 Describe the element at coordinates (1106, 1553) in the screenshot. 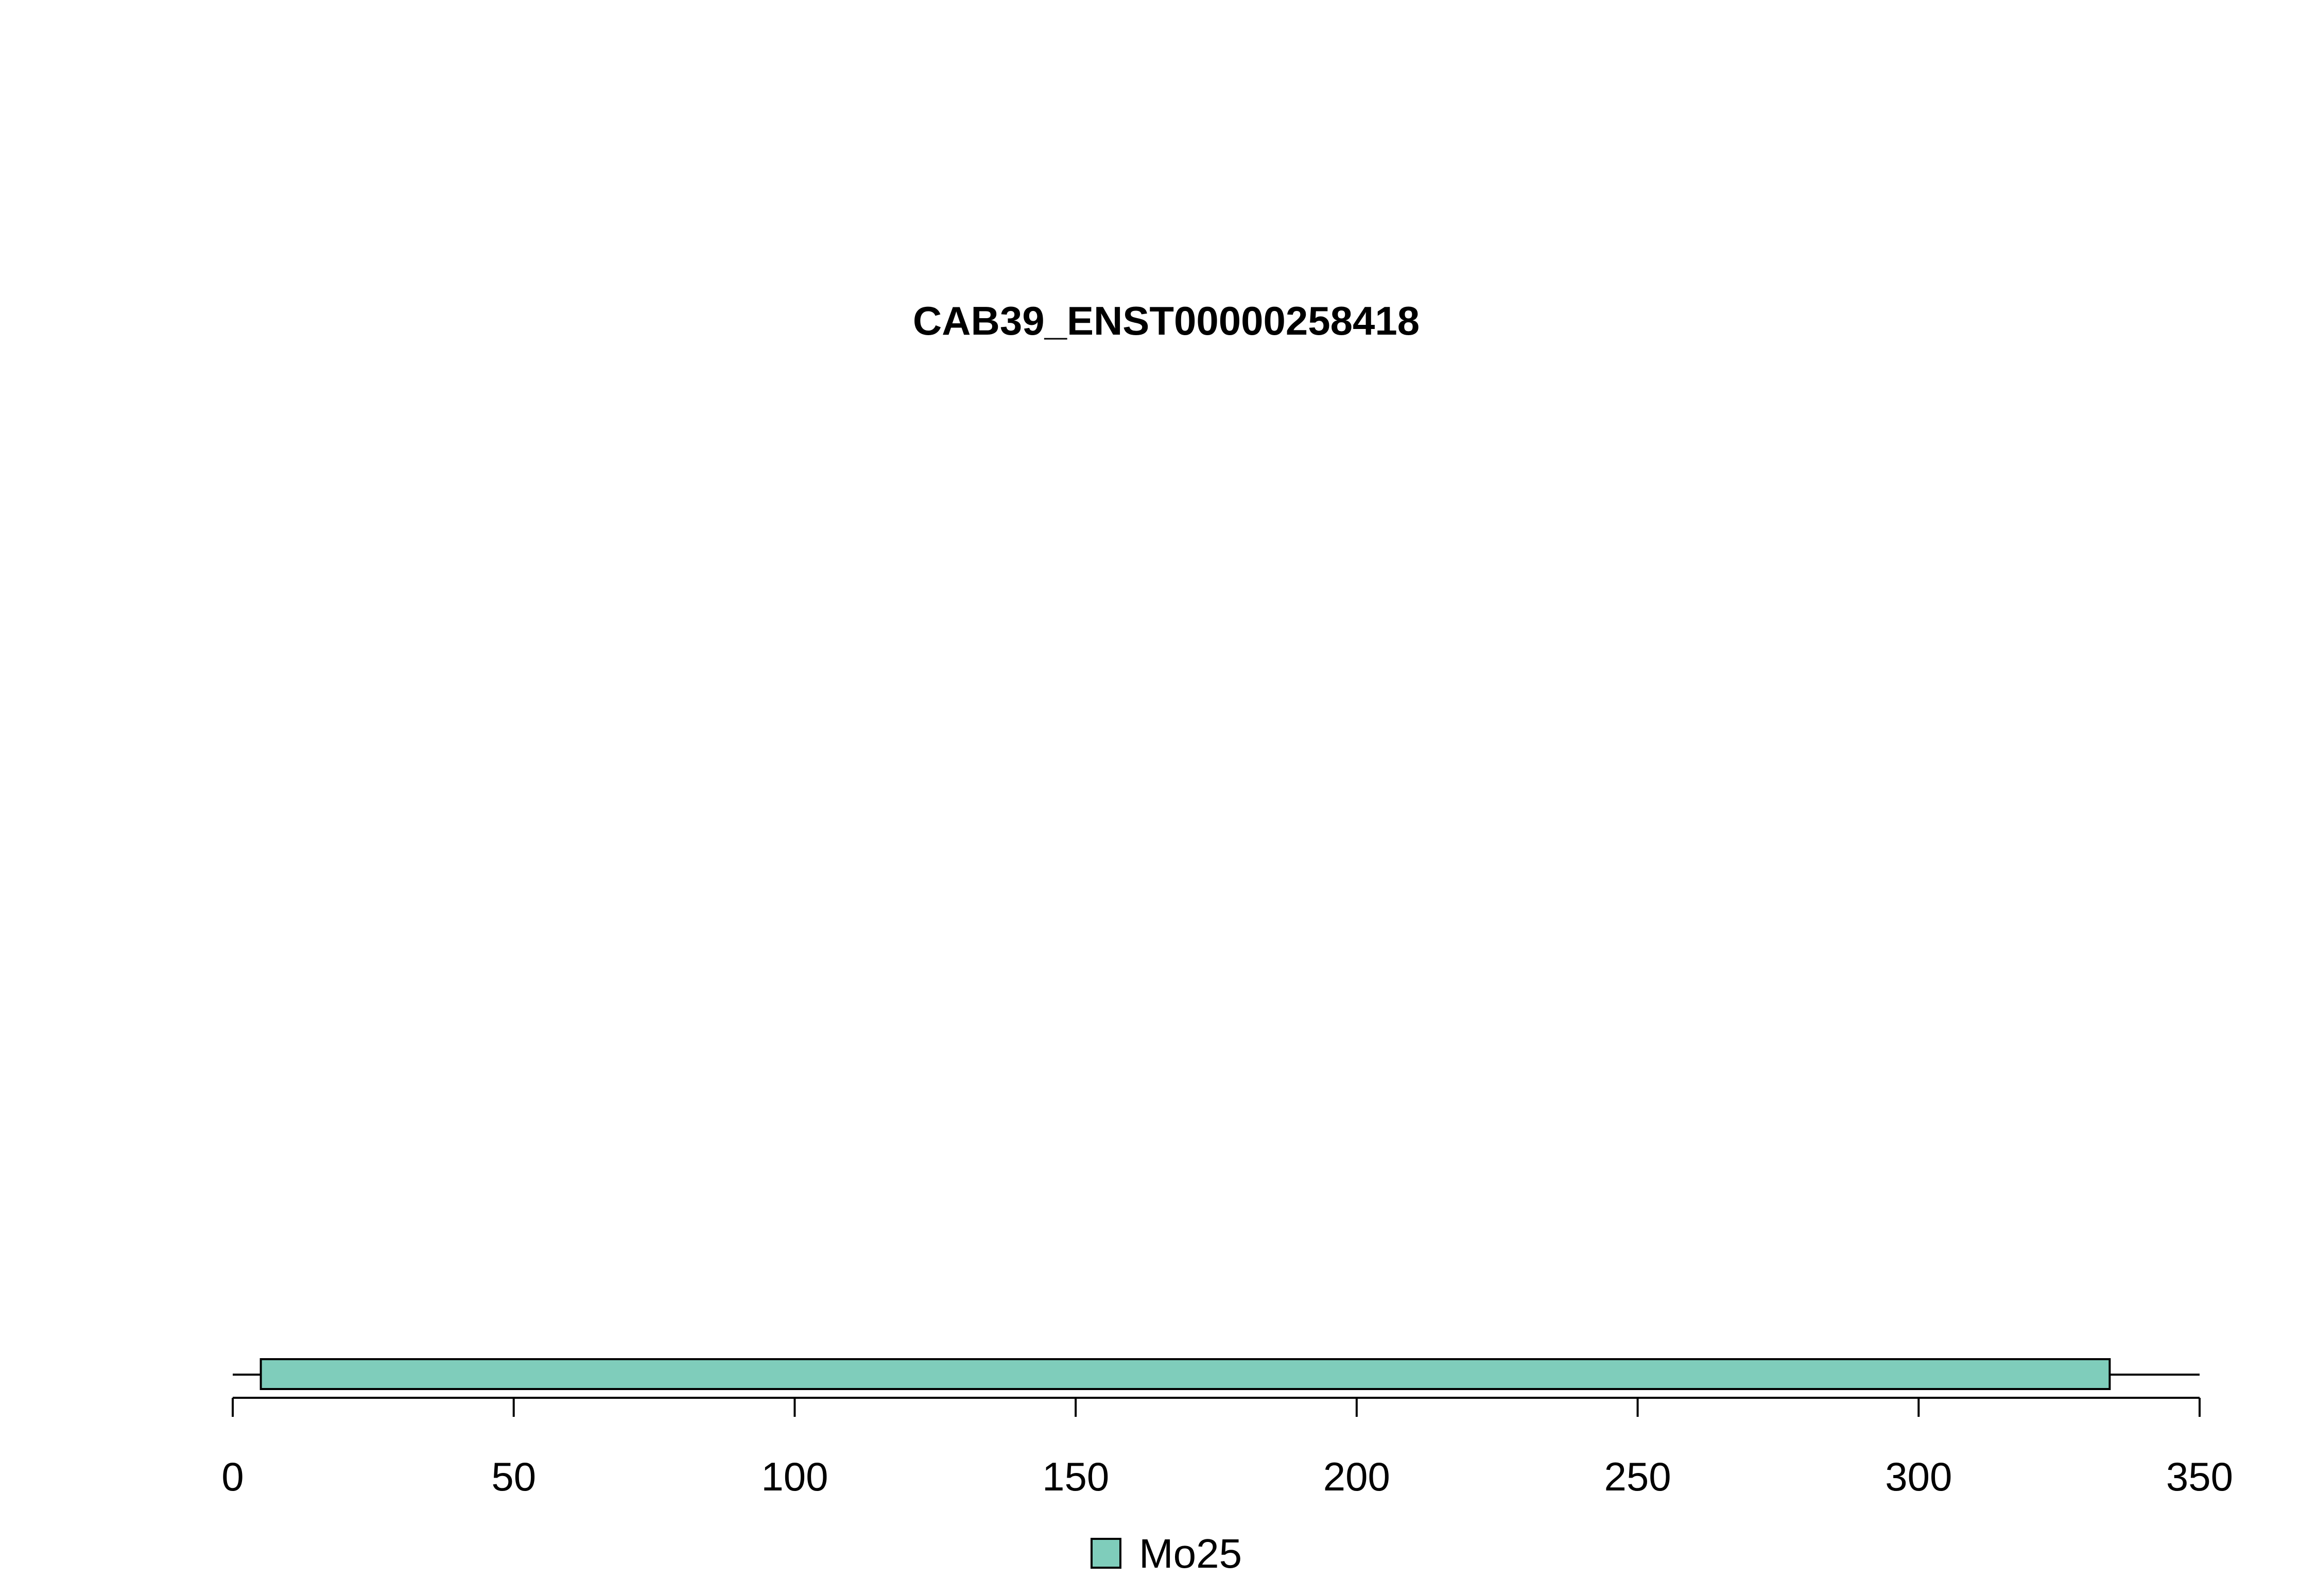

I see `legend-swatch-mo25` at that location.